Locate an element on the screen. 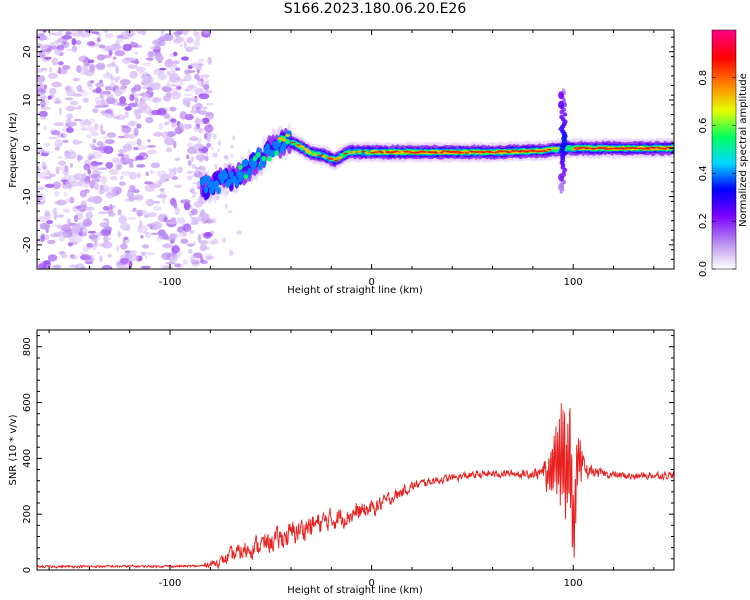 This screenshot has width=750, height=600. burst-cell is located at coordinates (563, 90).